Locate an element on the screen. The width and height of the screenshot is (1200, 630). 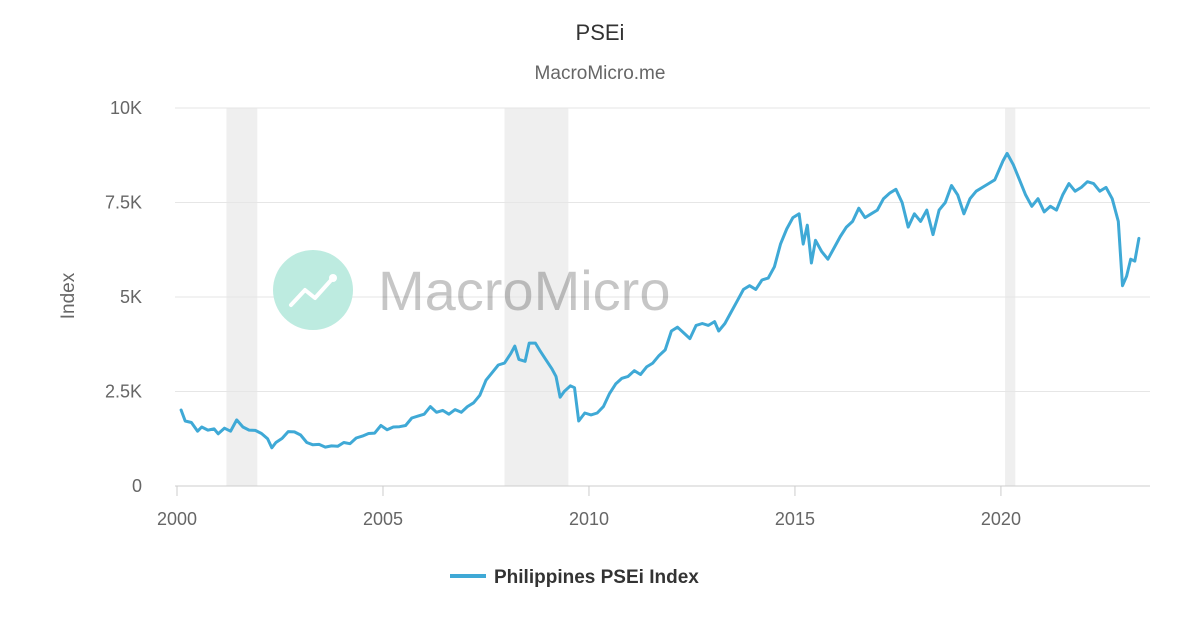
y-tick-label: 7.5K is located at coordinates (123, 203).